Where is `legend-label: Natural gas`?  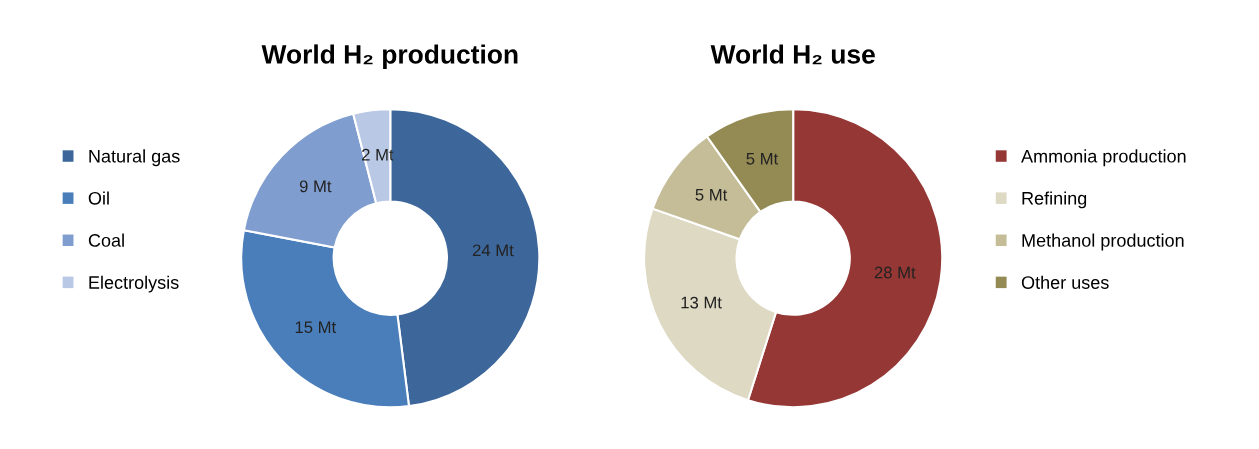
legend-label: Natural gas is located at coordinates (134, 158).